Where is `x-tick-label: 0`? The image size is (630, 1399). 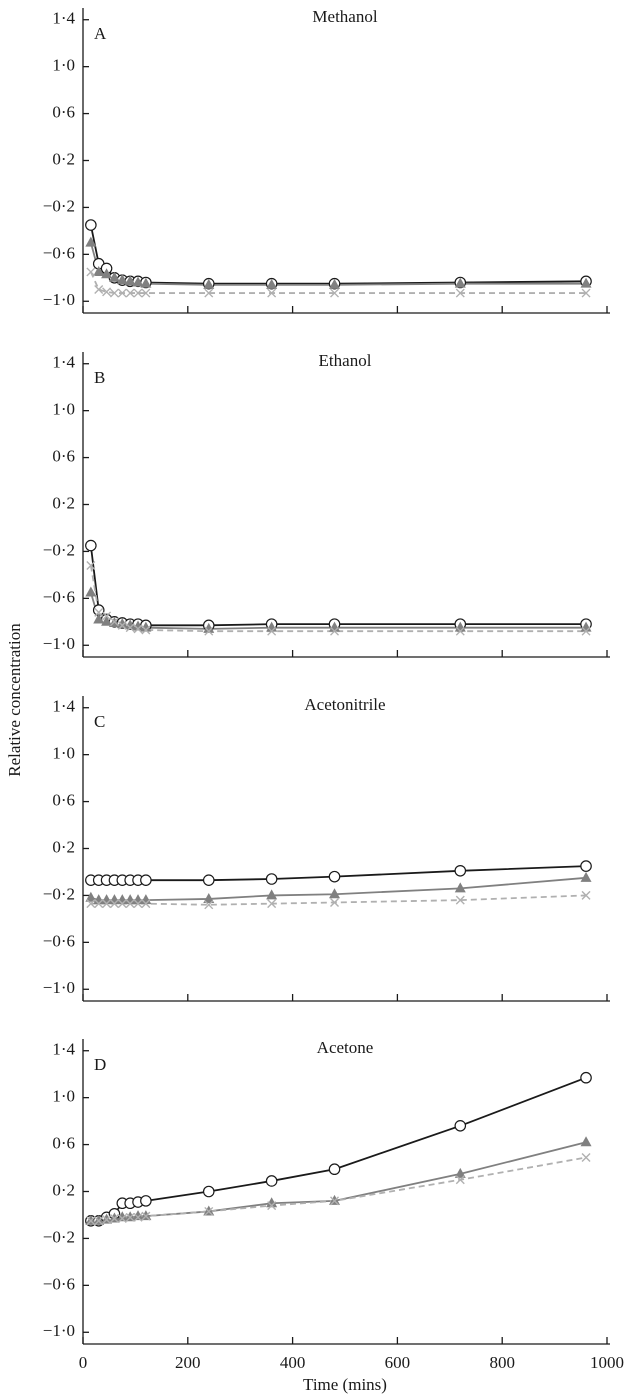
x-tick-label: 0 is located at coordinates (83, 1362).